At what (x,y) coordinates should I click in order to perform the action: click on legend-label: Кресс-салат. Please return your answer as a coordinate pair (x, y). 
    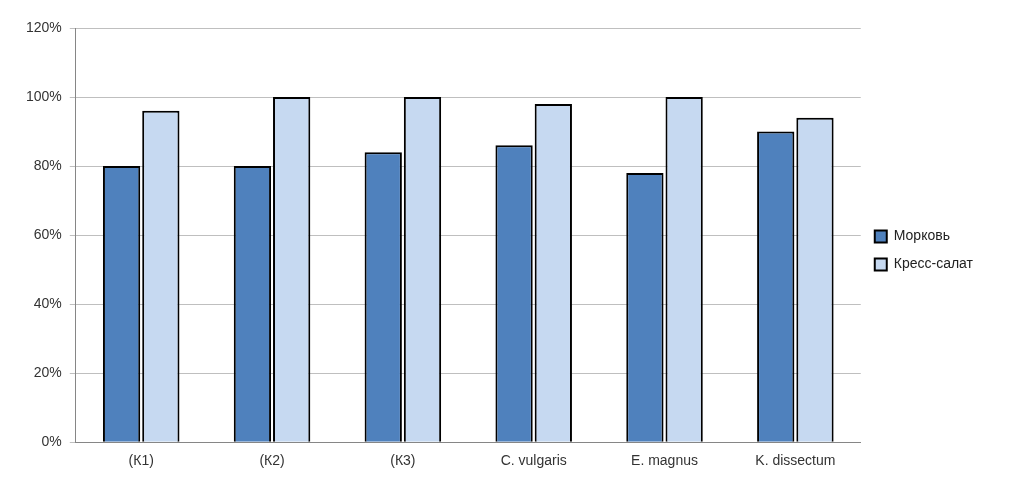
    Looking at the image, I should click on (933, 263).